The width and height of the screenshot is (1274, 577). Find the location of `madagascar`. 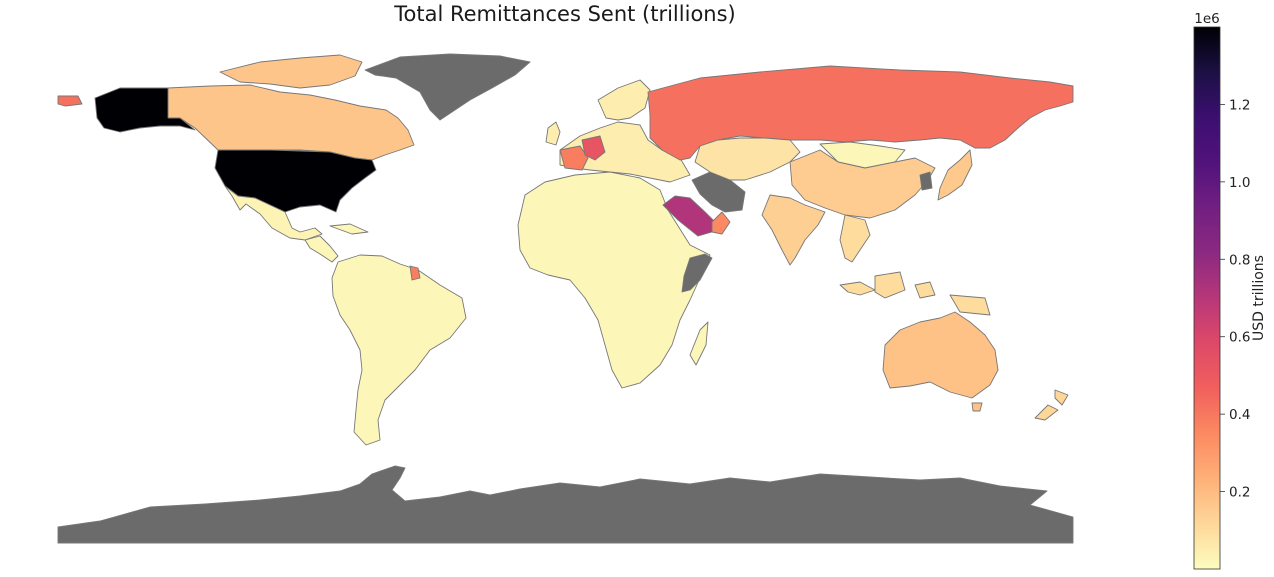

madagascar is located at coordinates (699, 343).